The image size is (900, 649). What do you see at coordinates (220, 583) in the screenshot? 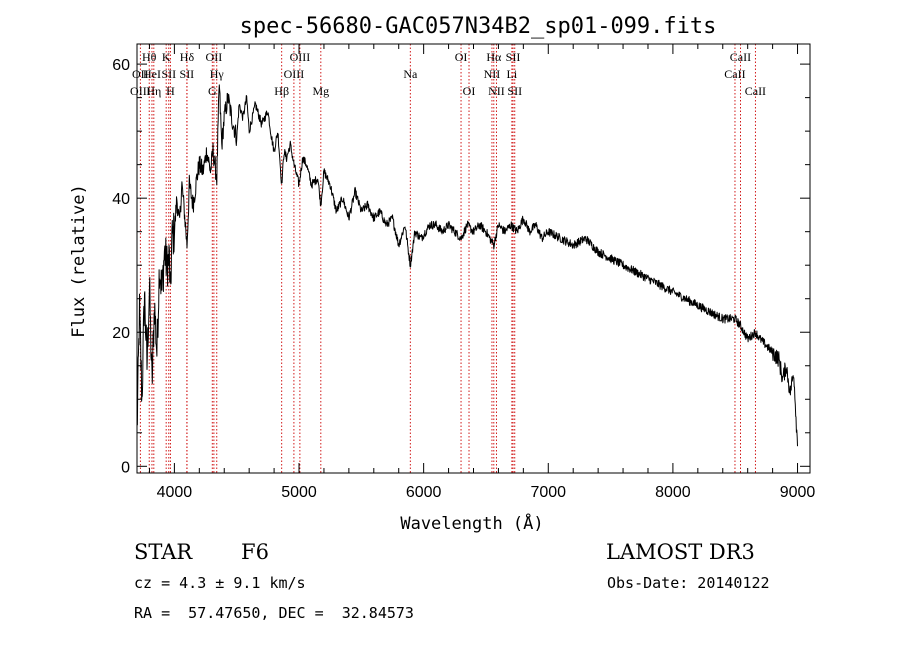
I see `redshift-readout: cz = 4.3 ± 9.1 km/s` at bounding box center [220, 583].